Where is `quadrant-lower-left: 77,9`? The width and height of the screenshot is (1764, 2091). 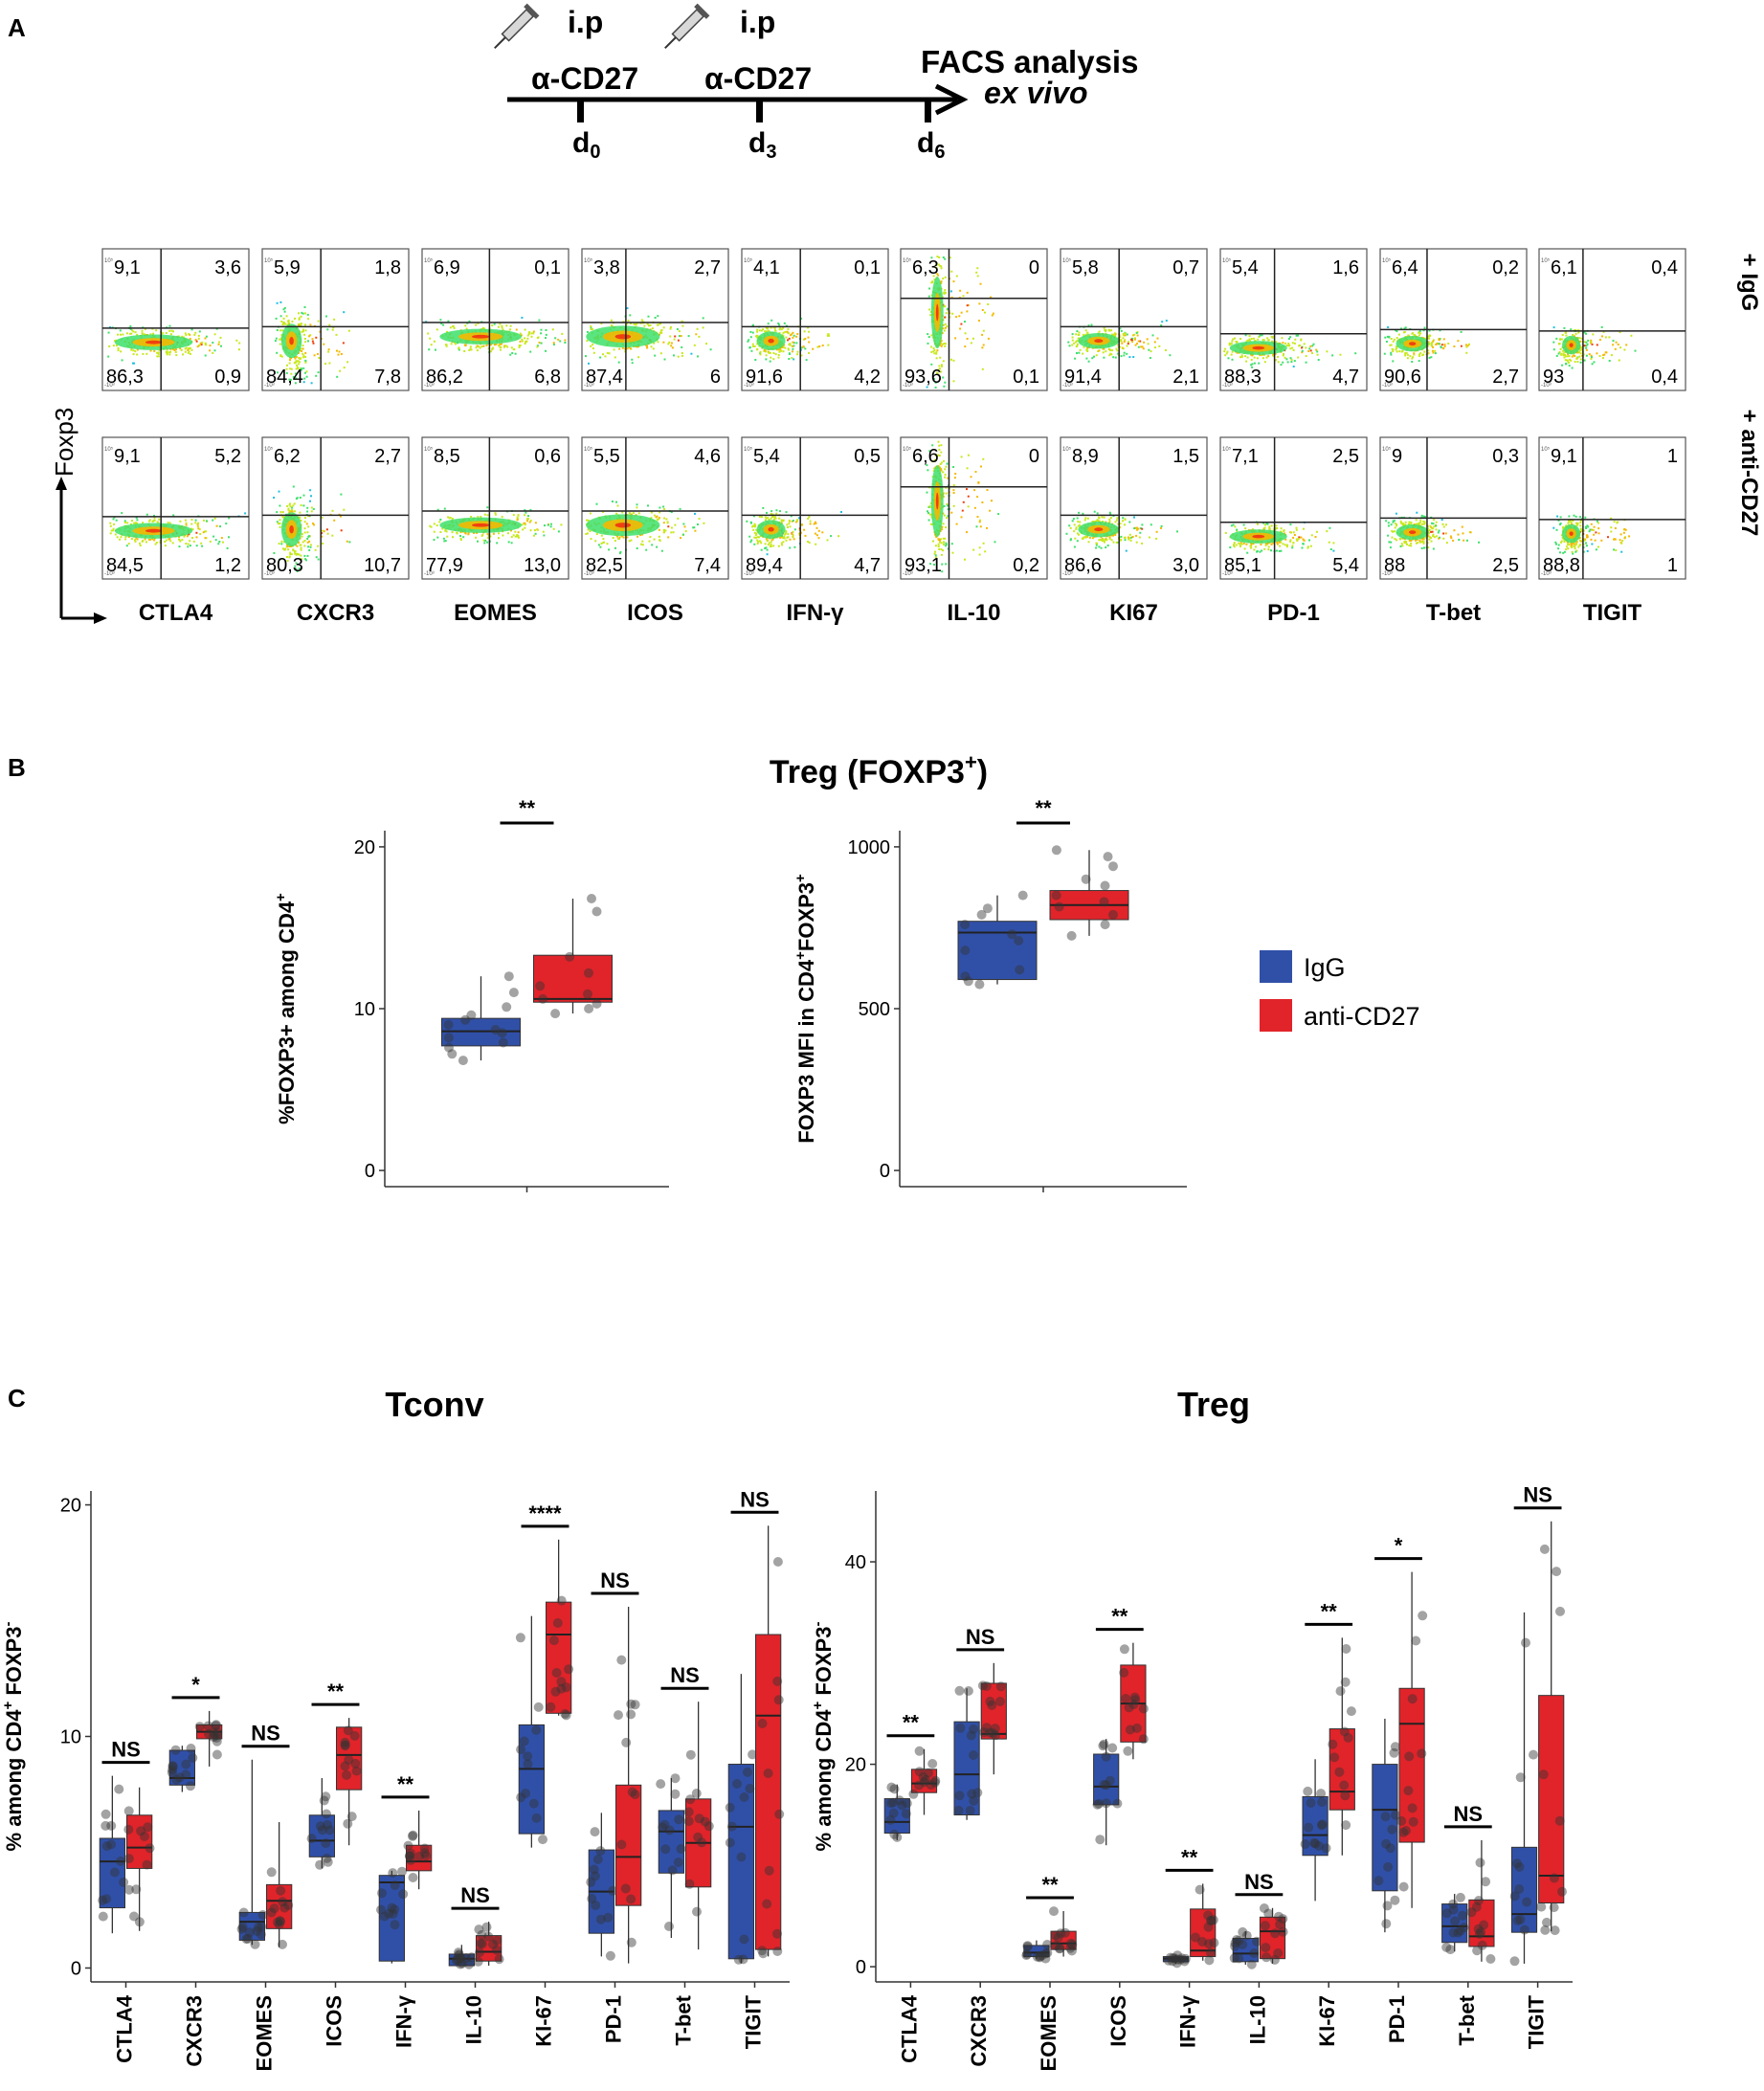
quadrant-lower-left: 77,9 is located at coordinates (444, 565).